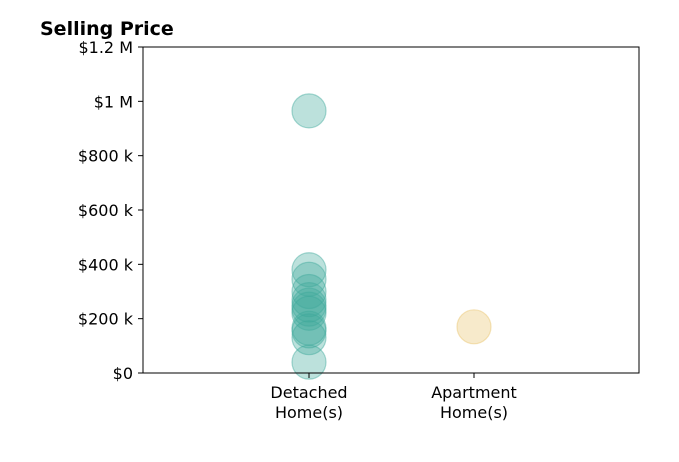 This screenshot has height=462, width=679. I want to click on y-axis: $0 $200 k $400 k $600 k $800 k $1 M $1.2 M, so click(110, 210).